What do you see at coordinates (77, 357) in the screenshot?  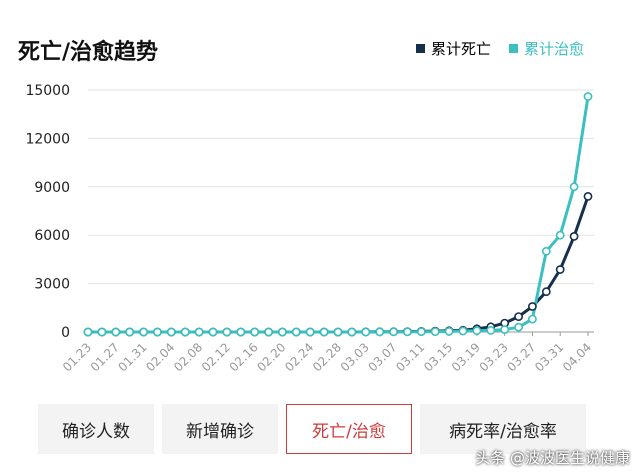 I see `x-tick-label: 01.23` at bounding box center [77, 357].